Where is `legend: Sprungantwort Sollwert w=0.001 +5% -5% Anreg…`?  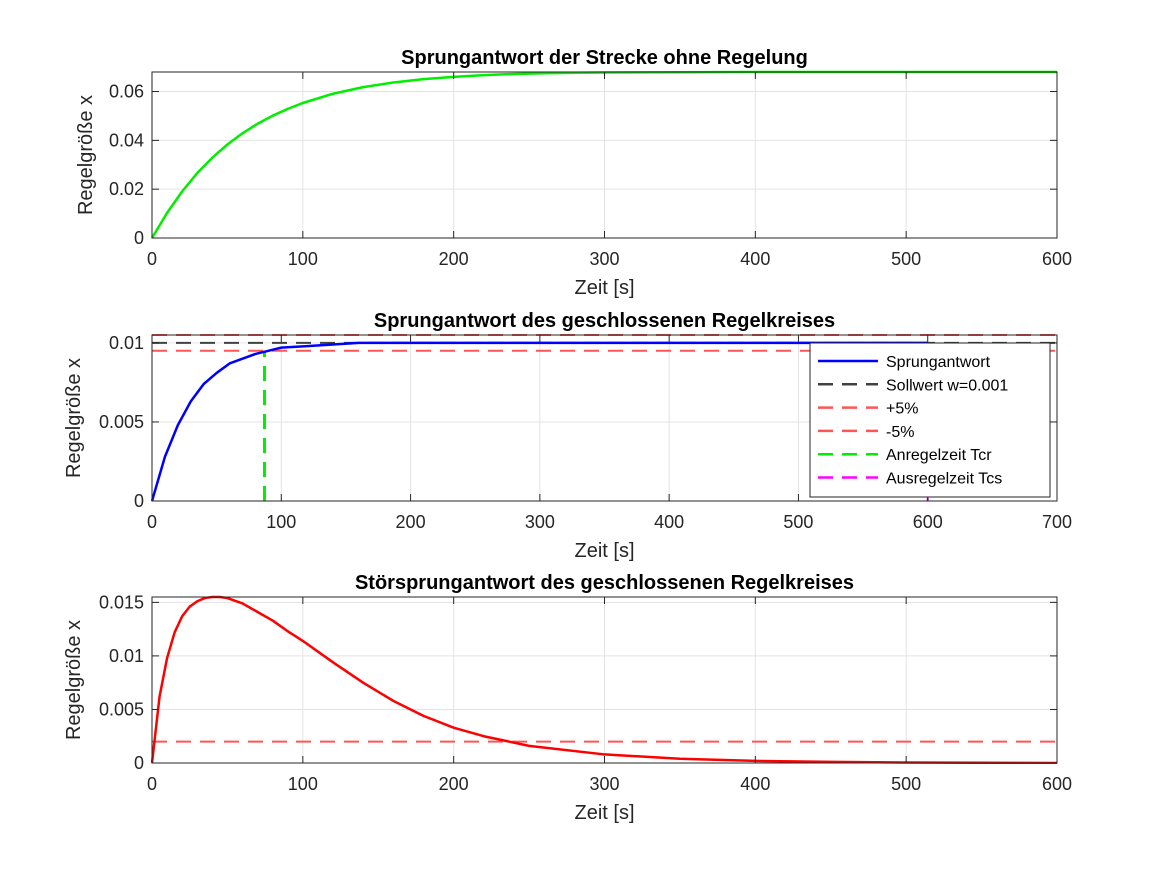 legend: Sprungantwort Sollwert w=0.001 +5% -5% Anreg… is located at coordinates (930, 420).